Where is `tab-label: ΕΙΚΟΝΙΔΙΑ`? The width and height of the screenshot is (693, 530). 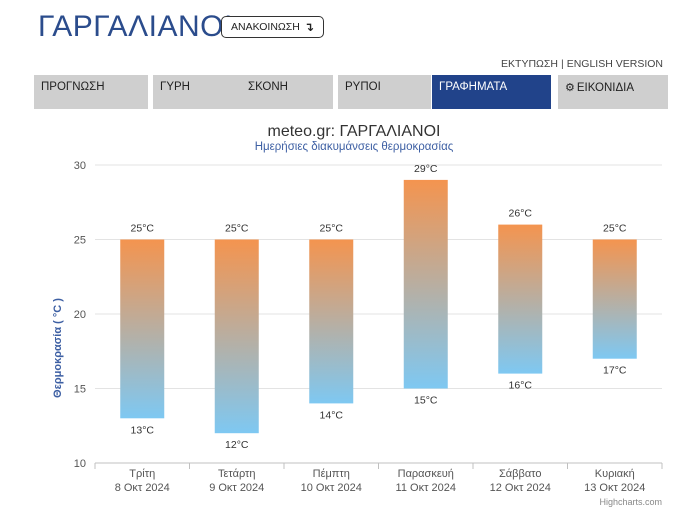
tab-label: ΕΙΚΟΝΙΔΙΑ is located at coordinates (605, 88).